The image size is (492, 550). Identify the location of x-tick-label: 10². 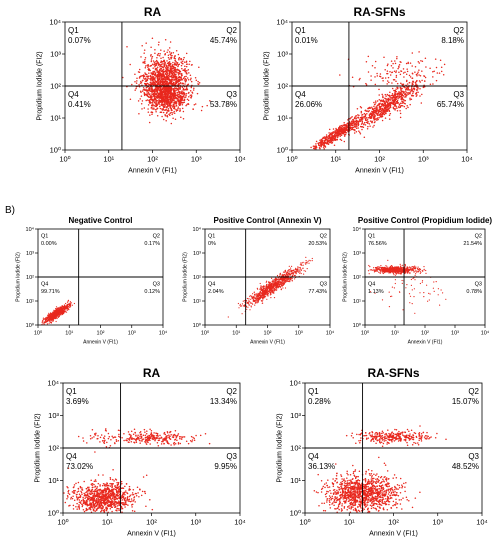
(268, 334).